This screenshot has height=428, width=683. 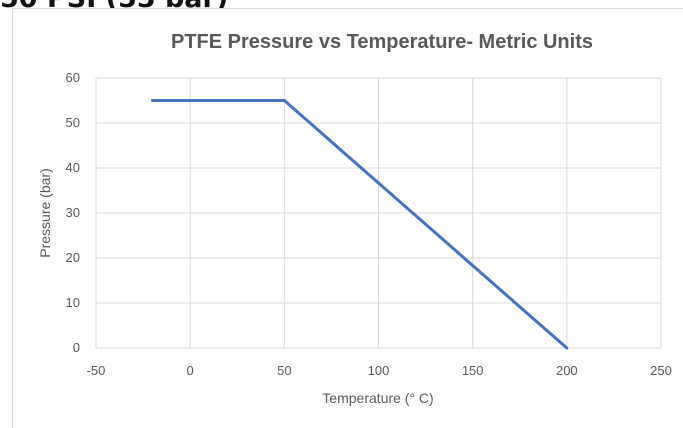 What do you see at coordinates (73, 167) in the screenshot?
I see `y-tick-label: 40` at bounding box center [73, 167].